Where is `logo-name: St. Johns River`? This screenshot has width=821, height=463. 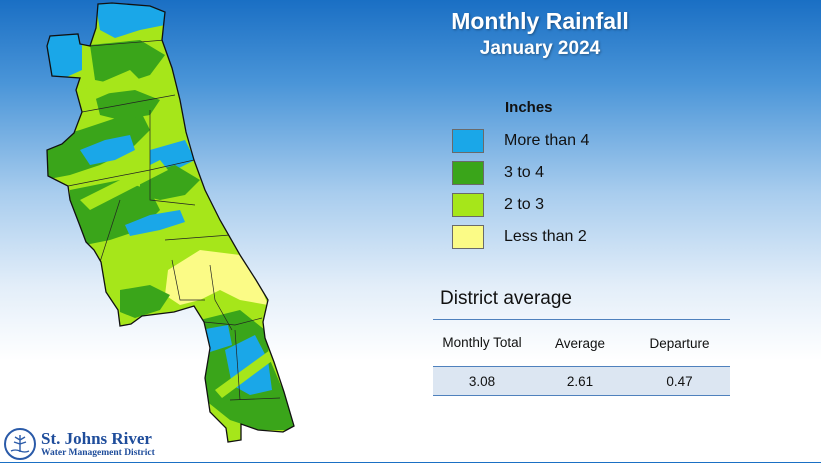 logo-name: St. Johns River is located at coordinates (96, 438).